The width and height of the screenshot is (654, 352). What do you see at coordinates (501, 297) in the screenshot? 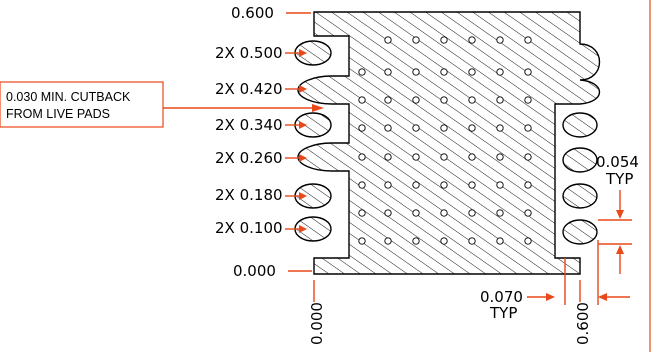
I see `gap-value: 0.070` at bounding box center [501, 297].